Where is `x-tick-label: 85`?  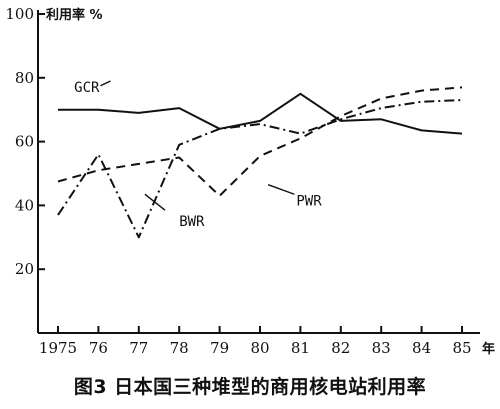 x-tick-label: 85 is located at coordinates (461, 348).